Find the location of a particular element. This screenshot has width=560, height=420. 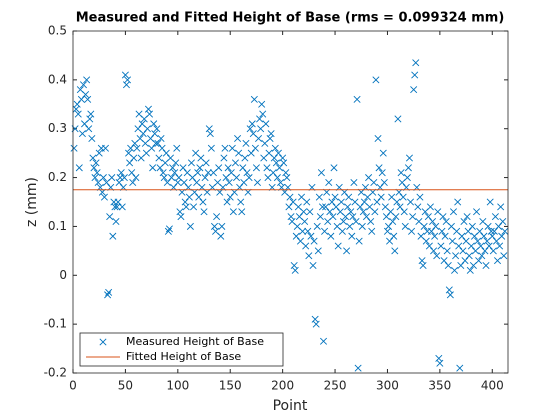

x-tick-label: 0 is located at coordinates (73, 386).